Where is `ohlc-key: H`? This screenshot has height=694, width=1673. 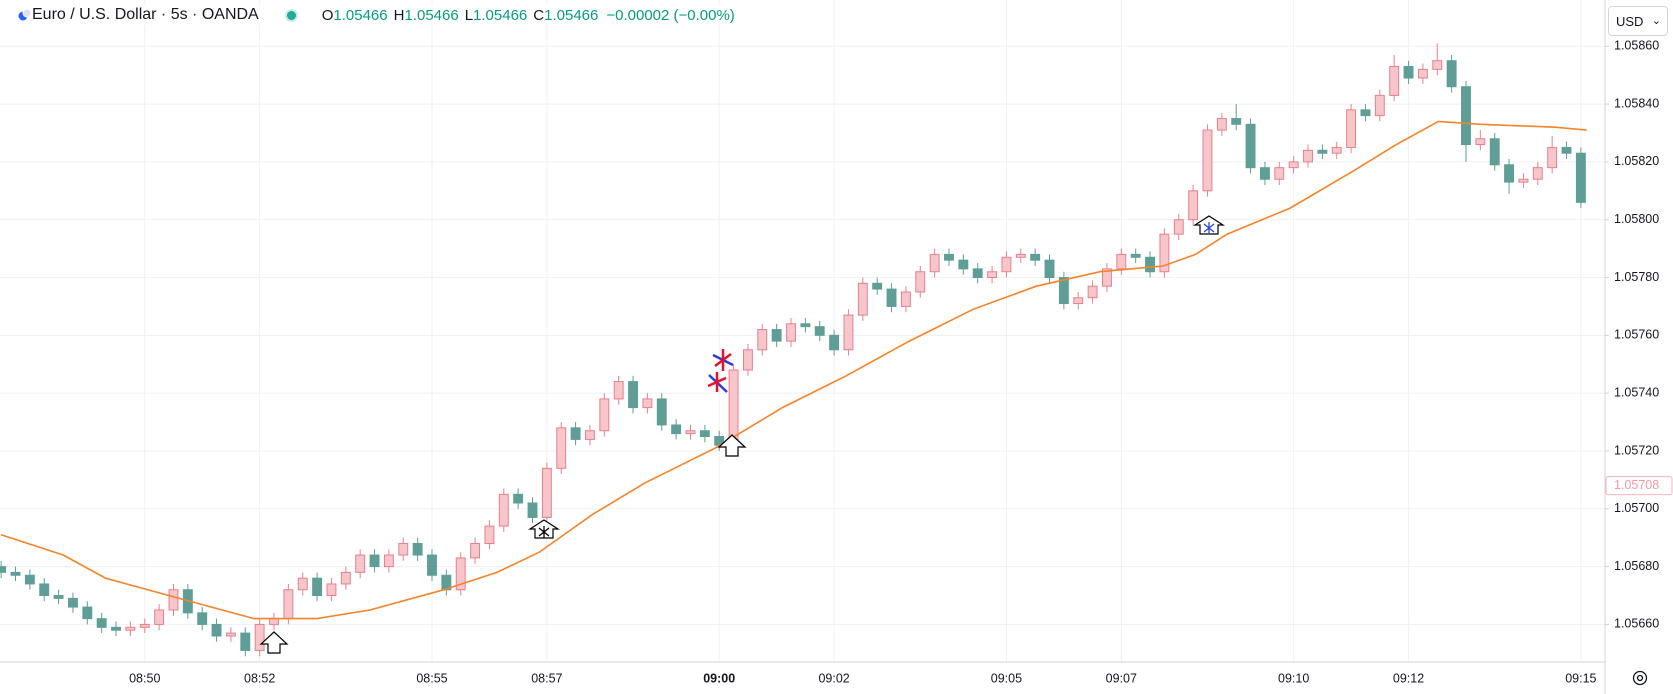
ohlc-key: H is located at coordinates (399, 15).